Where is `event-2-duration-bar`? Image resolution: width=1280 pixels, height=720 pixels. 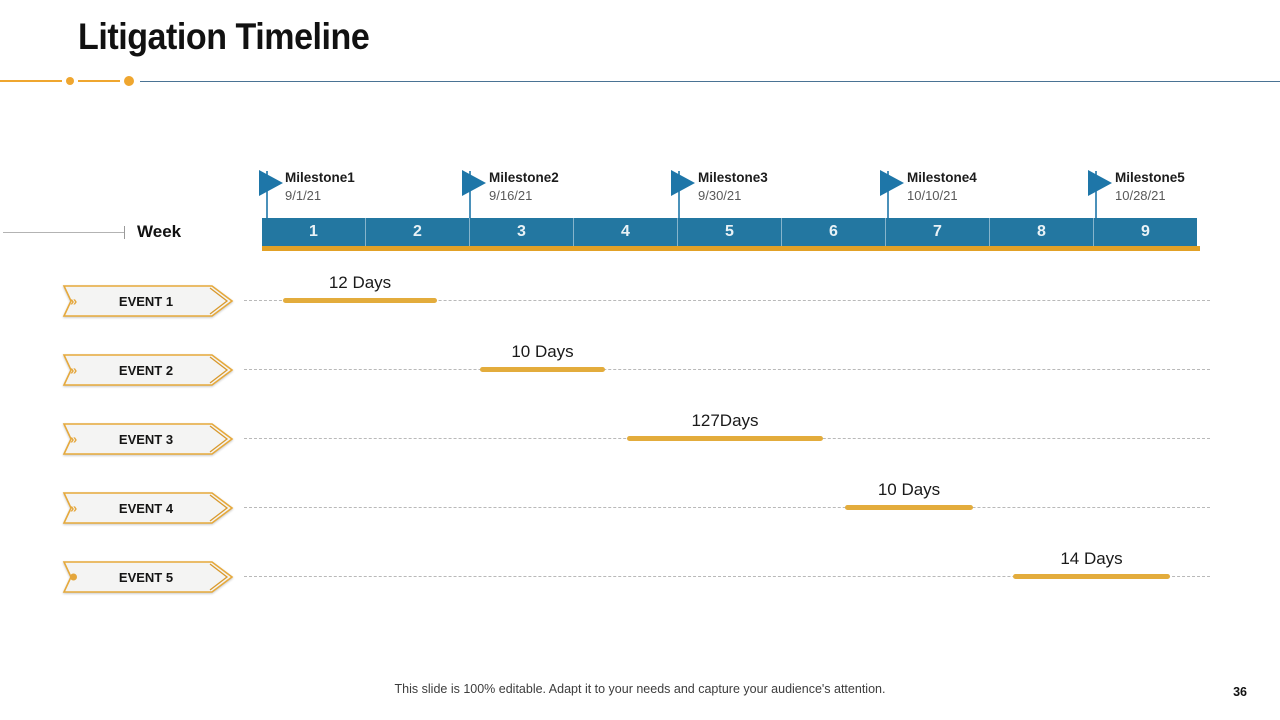
event-2-duration-bar is located at coordinates (542, 369).